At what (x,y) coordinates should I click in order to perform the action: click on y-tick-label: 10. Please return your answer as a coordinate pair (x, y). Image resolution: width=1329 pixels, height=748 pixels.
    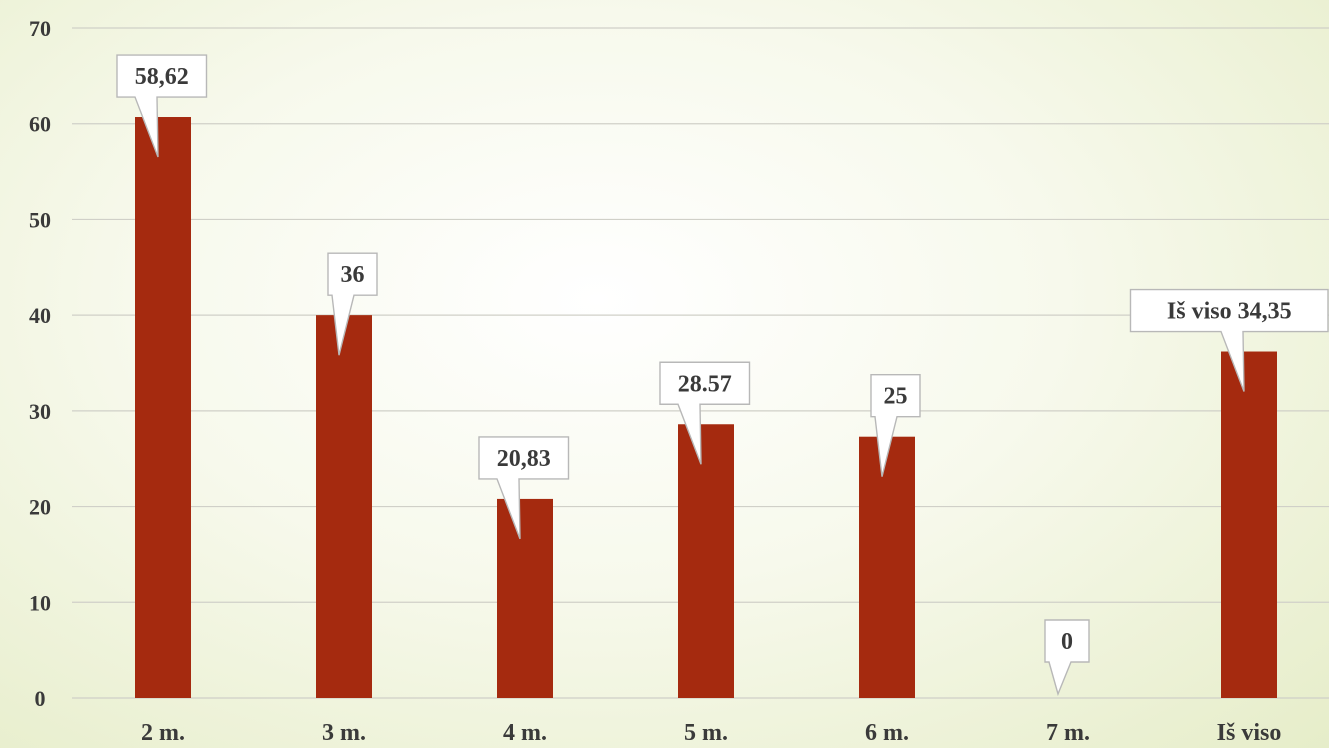
    Looking at the image, I should click on (40, 602).